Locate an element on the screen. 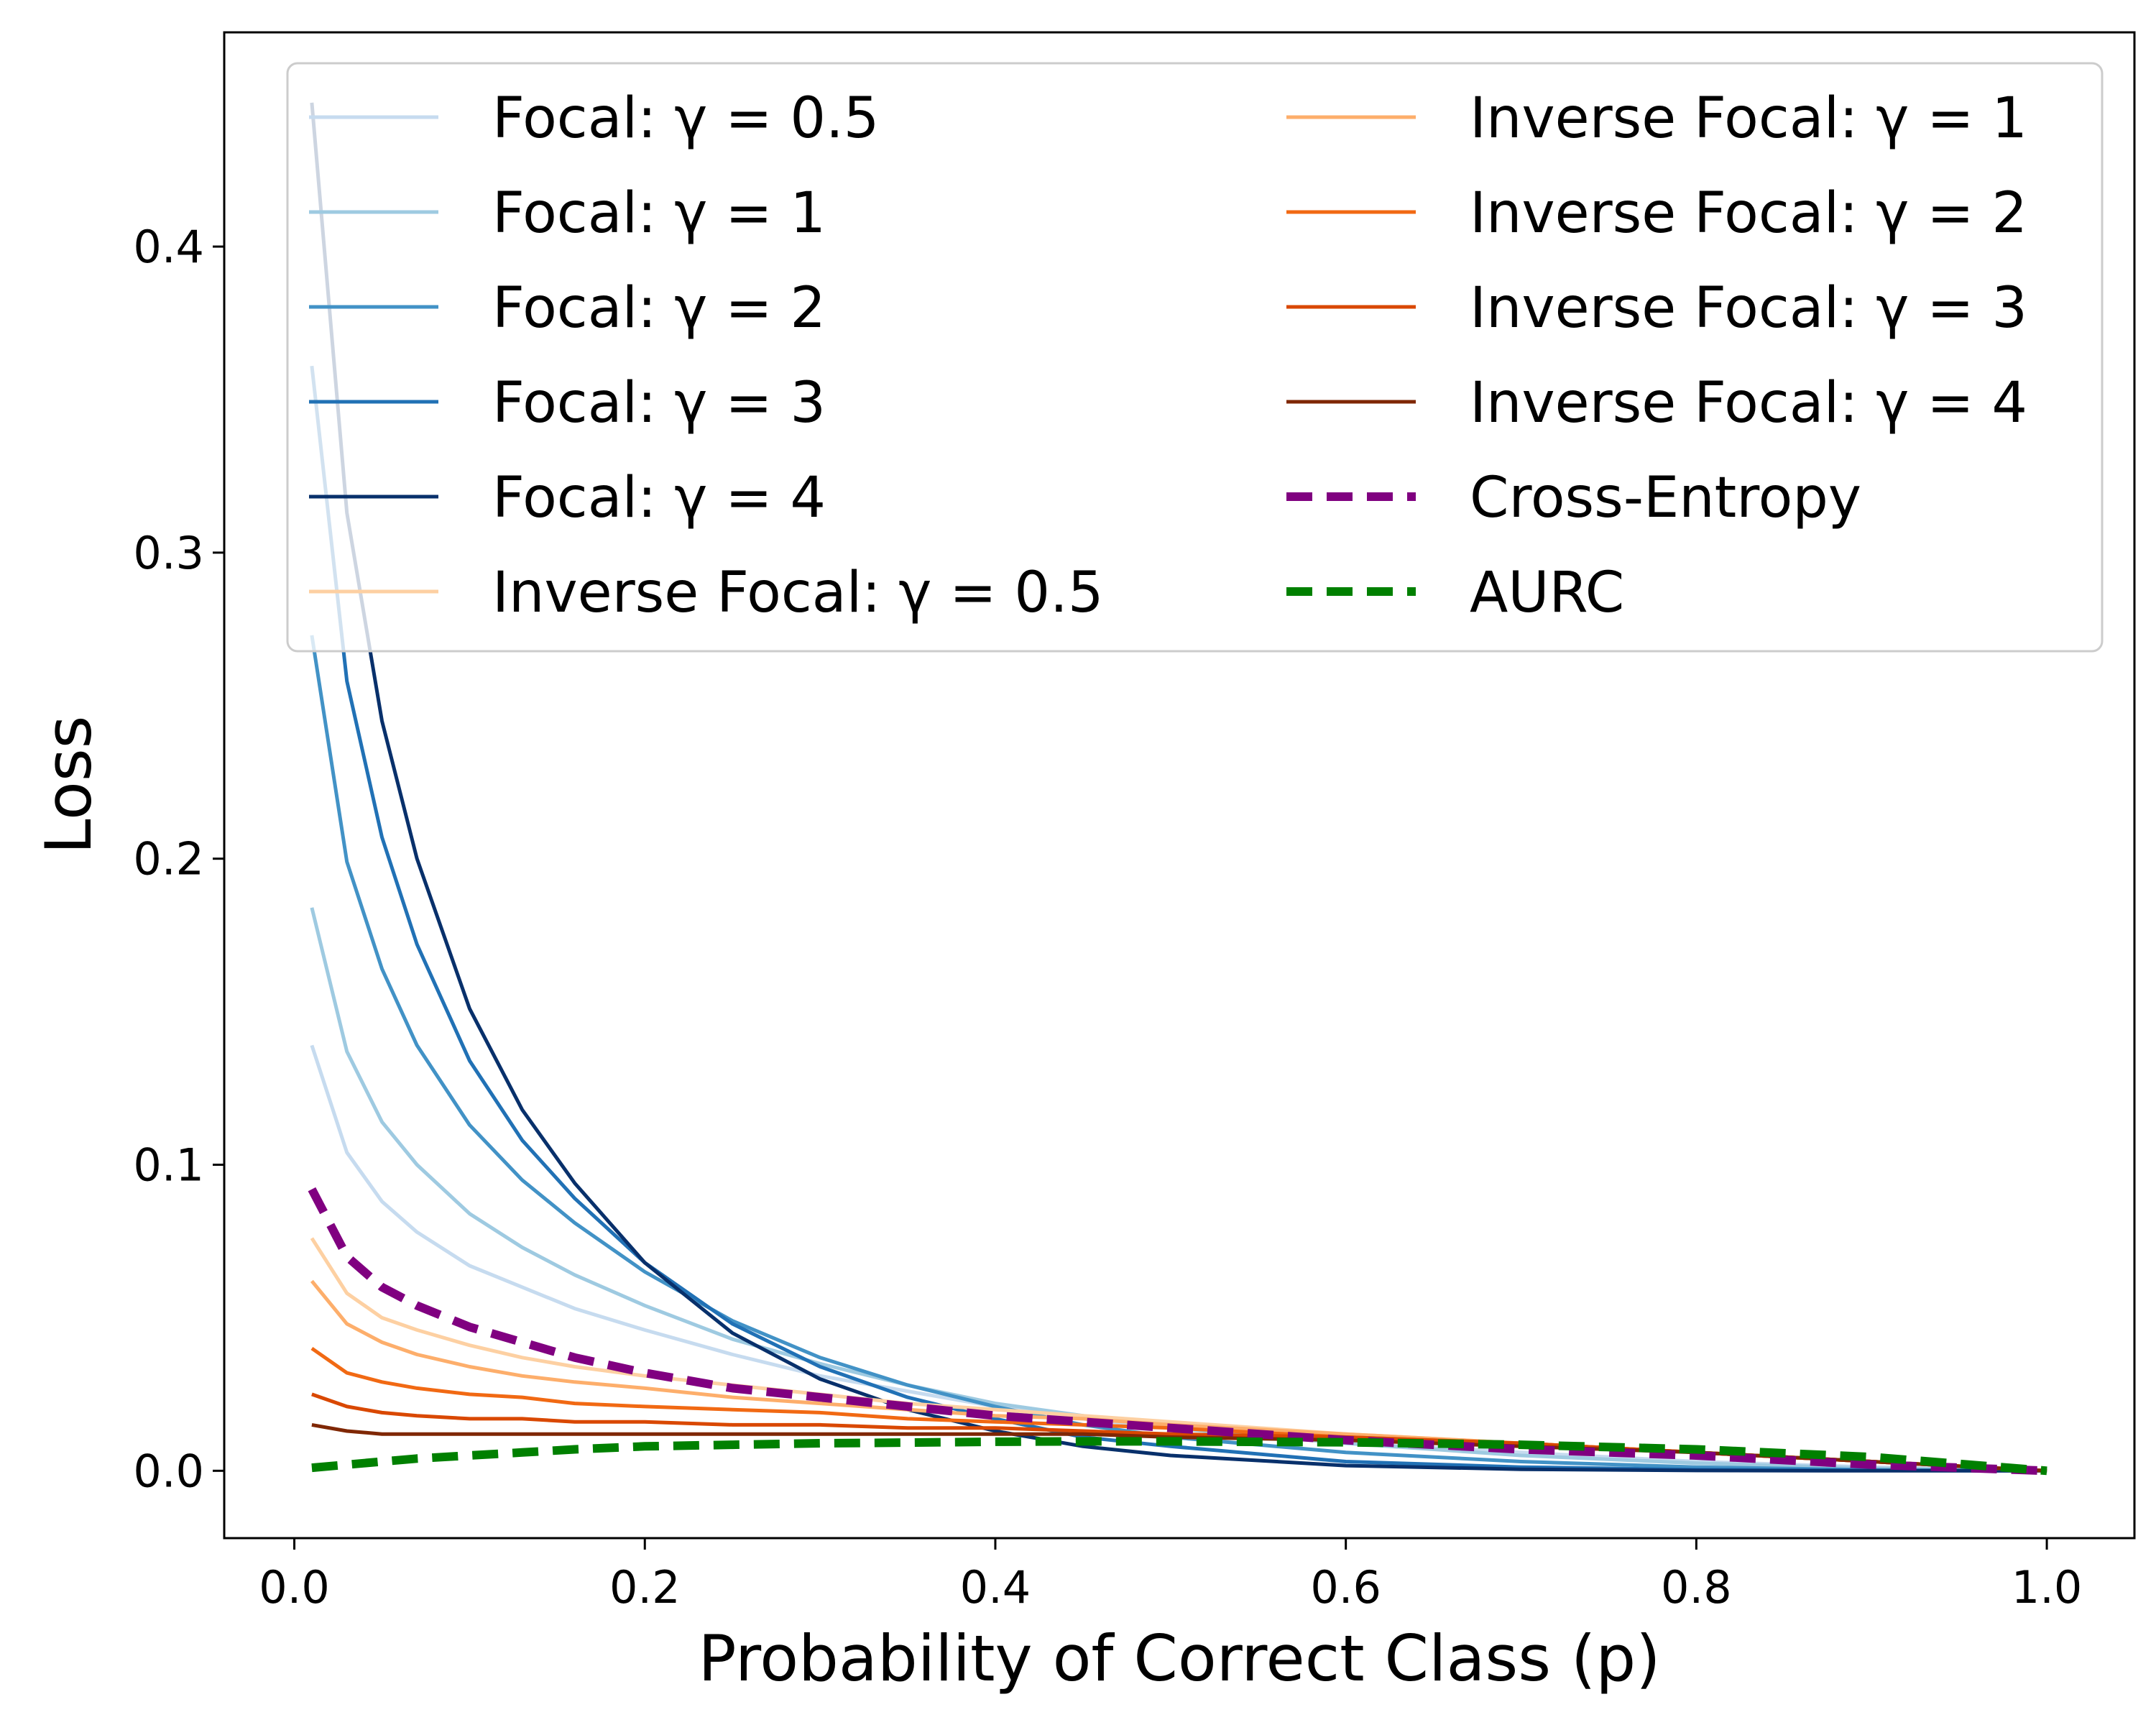  y-axis-label: Loss is located at coordinates (69, 784).